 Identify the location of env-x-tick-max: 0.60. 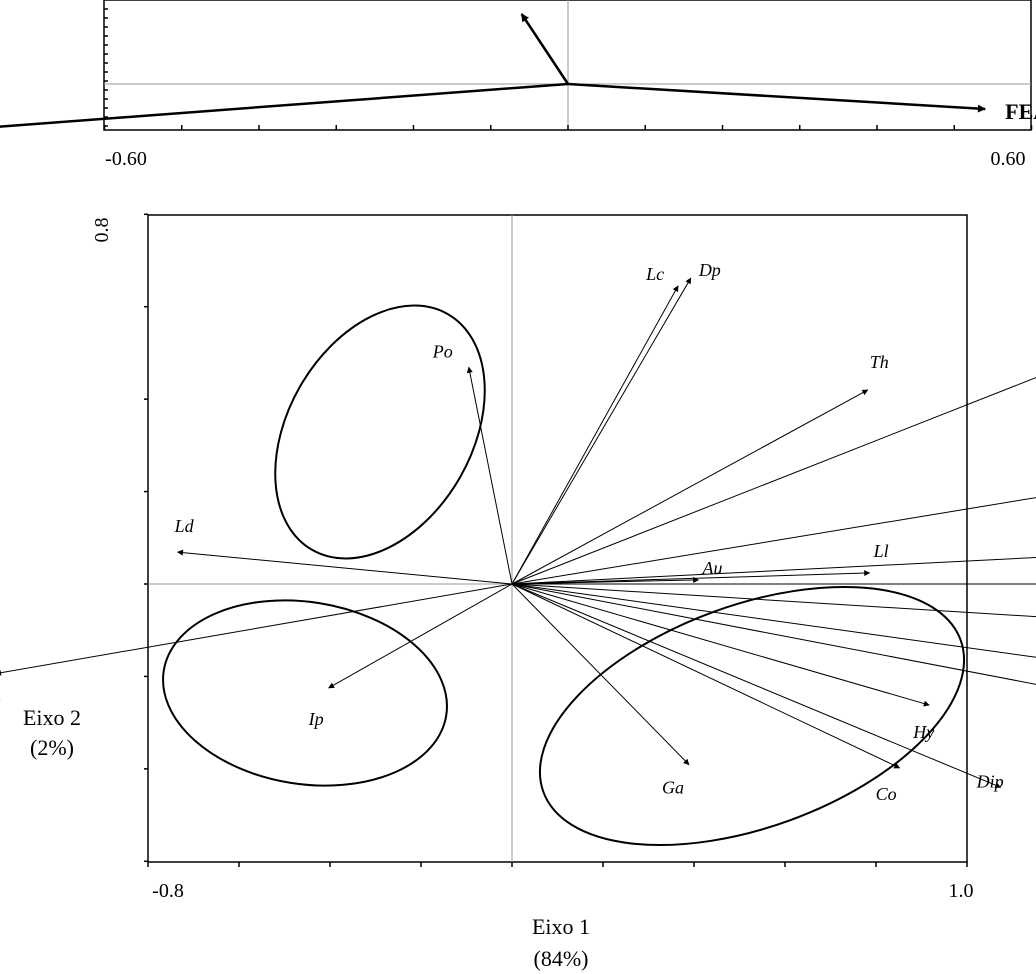
(1008, 159).